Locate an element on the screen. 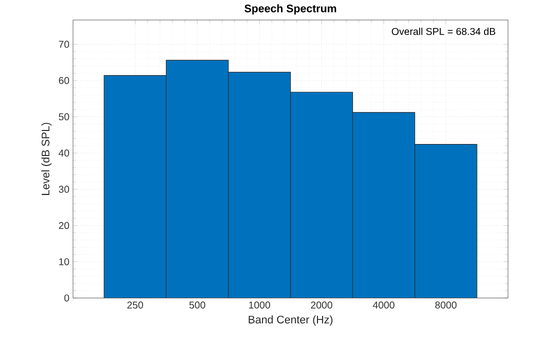 The image size is (560, 337). x-tick-label: 2000 is located at coordinates (321, 305).